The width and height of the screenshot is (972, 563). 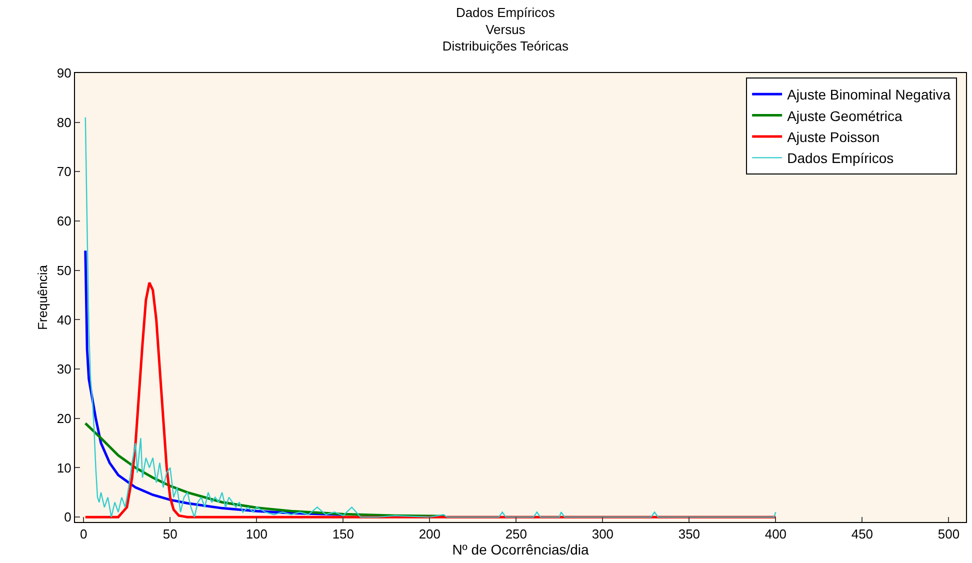 I want to click on y-tick-label: 90, so click(x=64, y=73).